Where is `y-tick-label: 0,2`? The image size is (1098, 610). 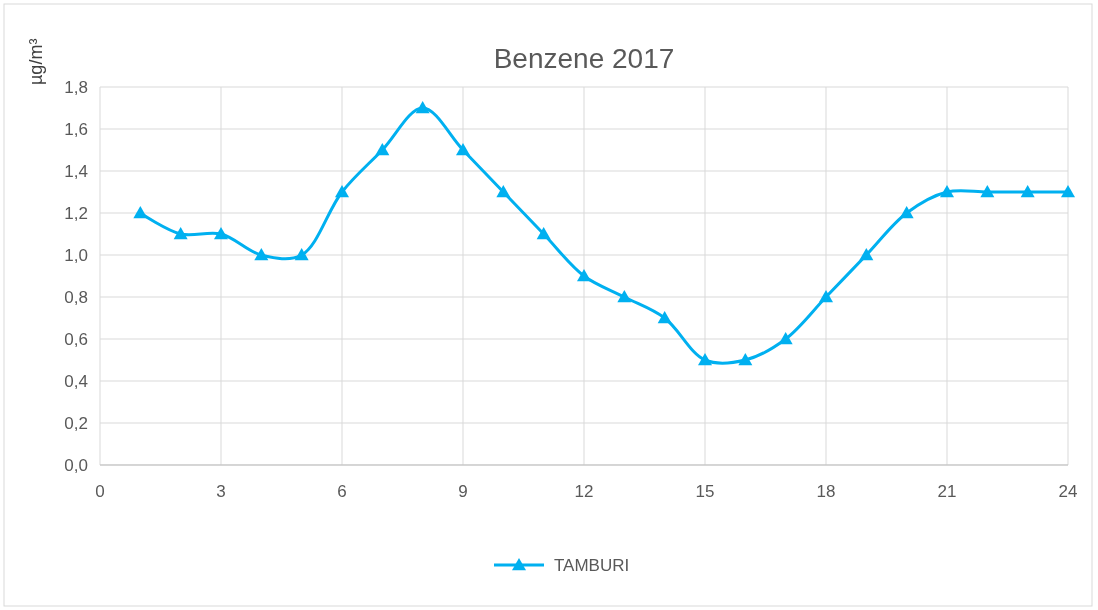
y-tick-label: 0,2 is located at coordinates (76, 423).